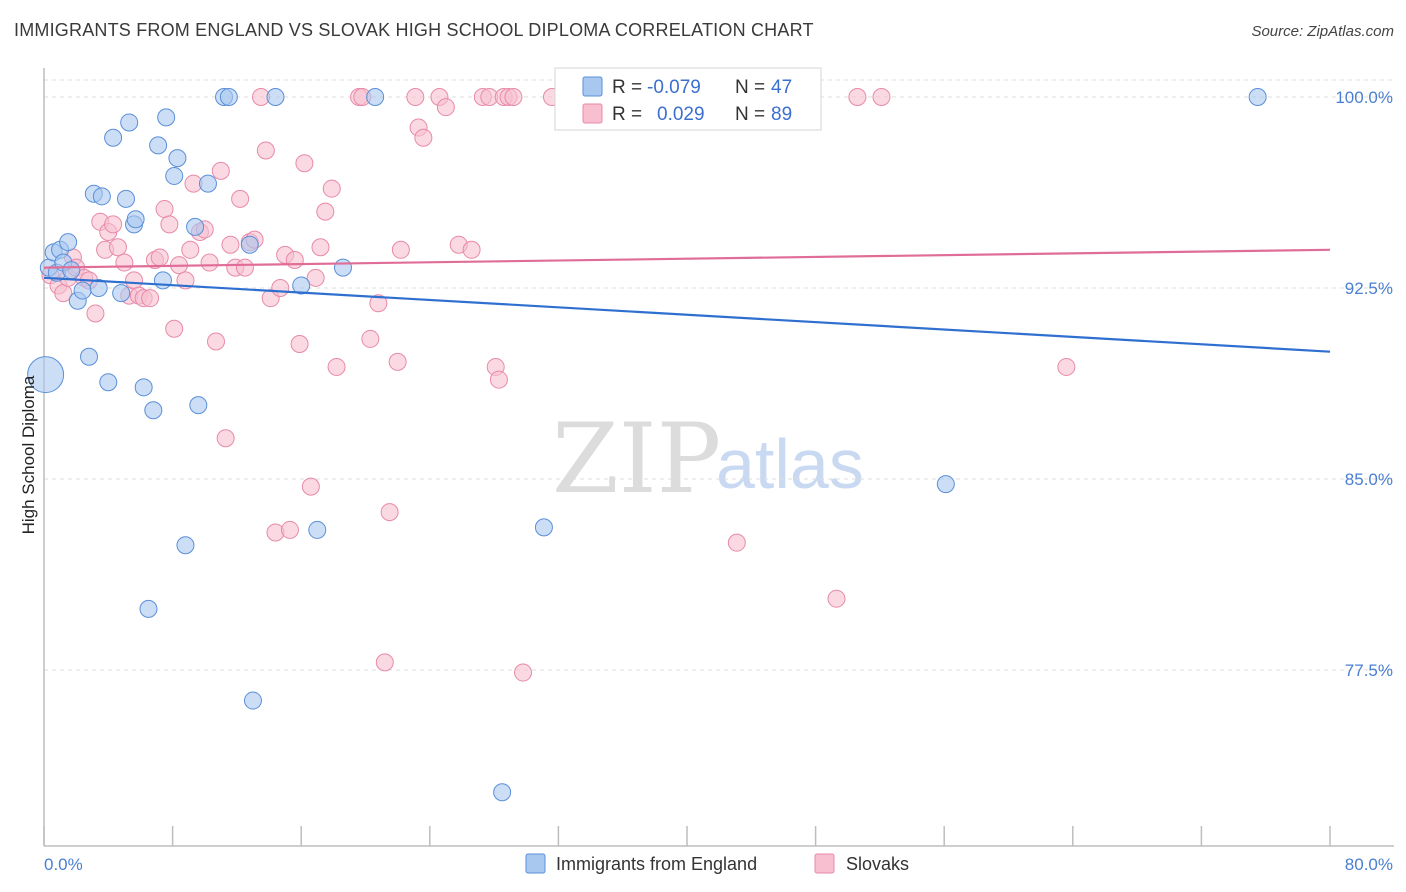 The image size is (1406, 892). Describe the element at coordinates (1364, 384) in the screenshot. I see `y-tick-labels: 100.0% 92.5% 85.0% 77.5%` at that location.